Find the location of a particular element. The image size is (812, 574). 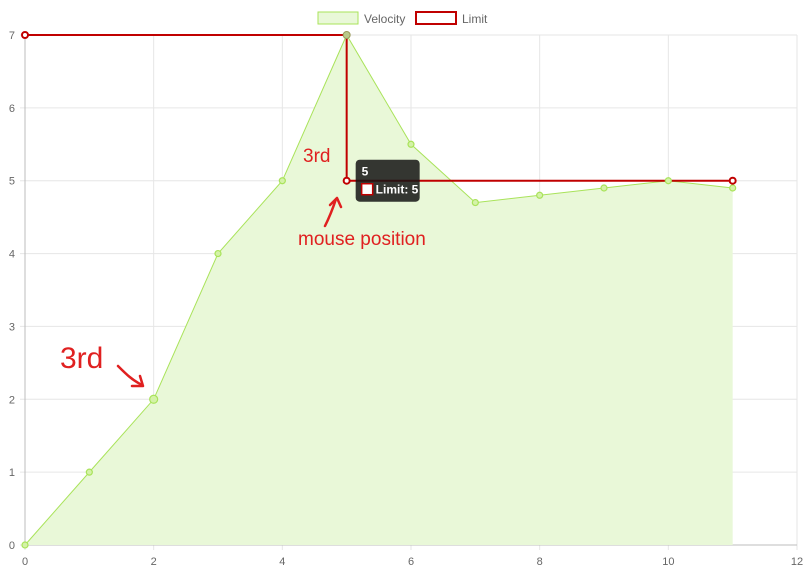

tooltip-body: Limit: 5 is located at coordinates (397, 190).